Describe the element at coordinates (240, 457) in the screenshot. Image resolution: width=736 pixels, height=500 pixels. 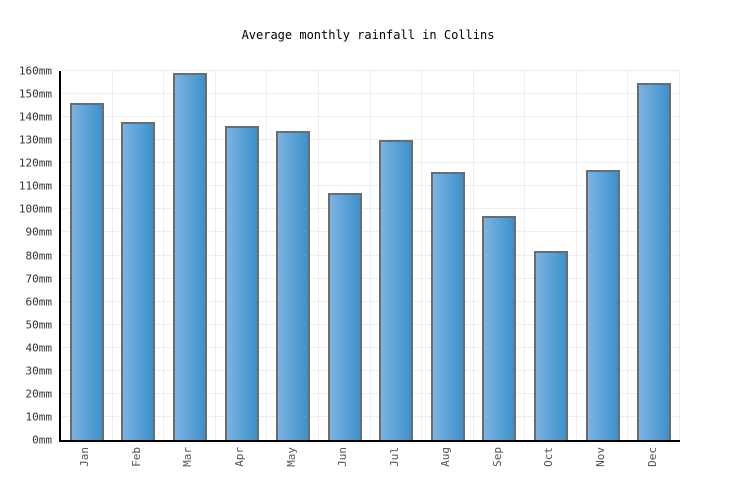
I see `x-axis-tick-label: Apr` at that location.